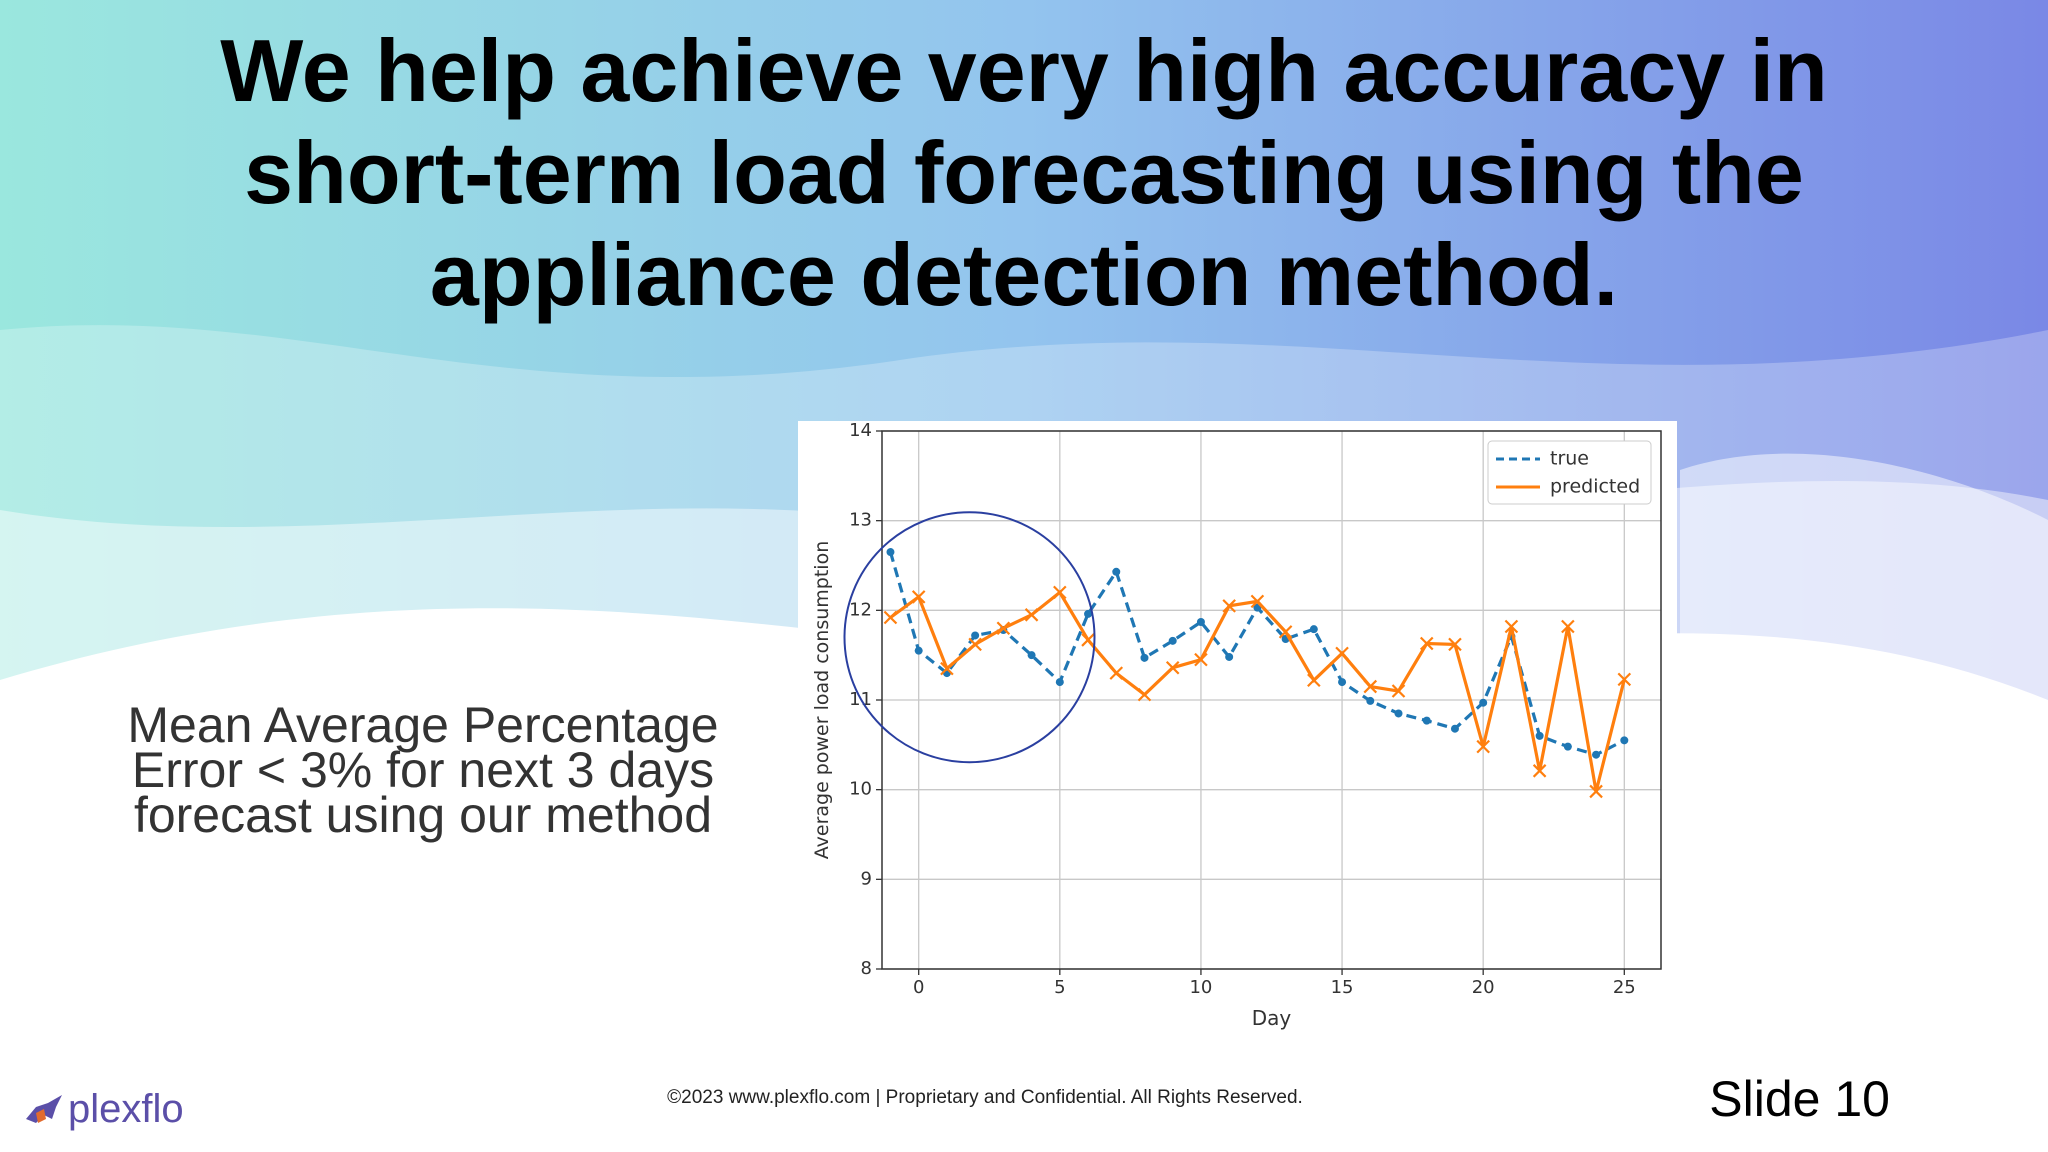  What do you see at coordinates (860, 789) in the screenshot?
I see `y-tick-label: 10` at bounding box center [860, 789].